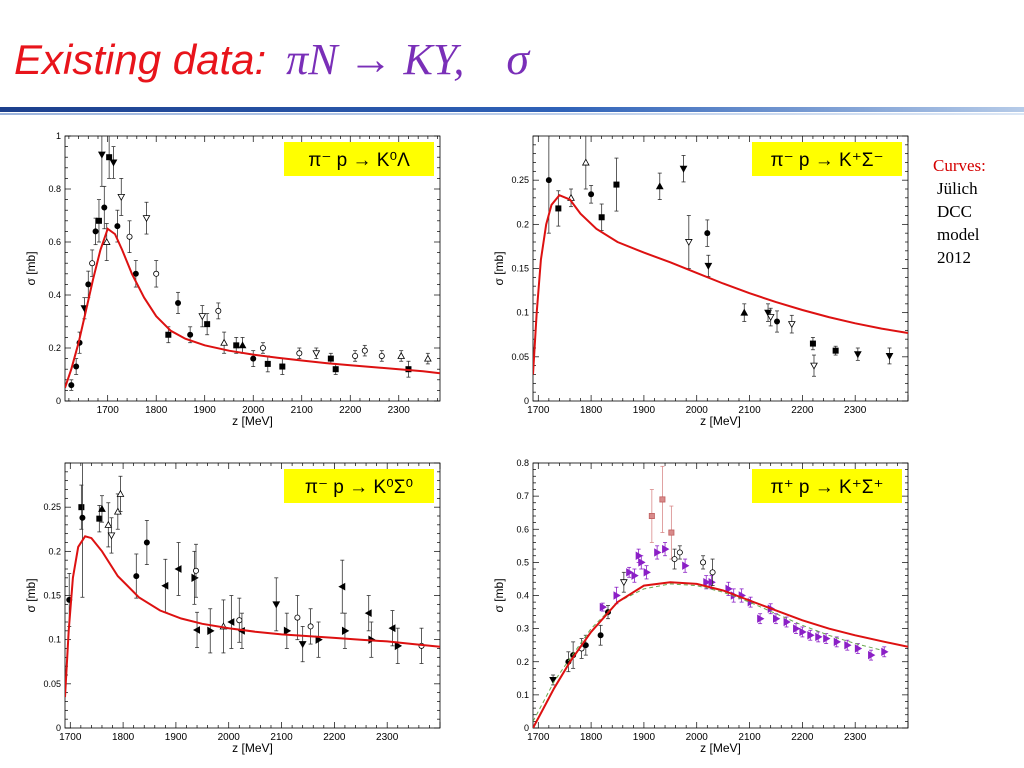 The height and width of the screenshot is (768, 1024). Describe the element at coordinates (31, 268) in the screenshot. I see `y-axis-label: σ [mb]` at that location.